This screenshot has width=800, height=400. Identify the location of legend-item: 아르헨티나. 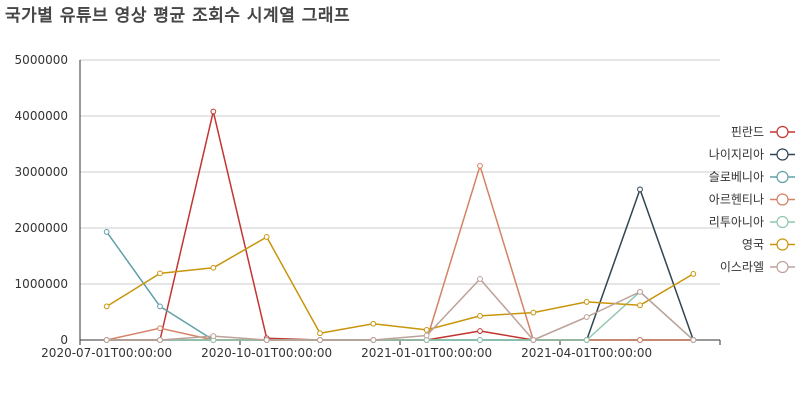
(752, 200).